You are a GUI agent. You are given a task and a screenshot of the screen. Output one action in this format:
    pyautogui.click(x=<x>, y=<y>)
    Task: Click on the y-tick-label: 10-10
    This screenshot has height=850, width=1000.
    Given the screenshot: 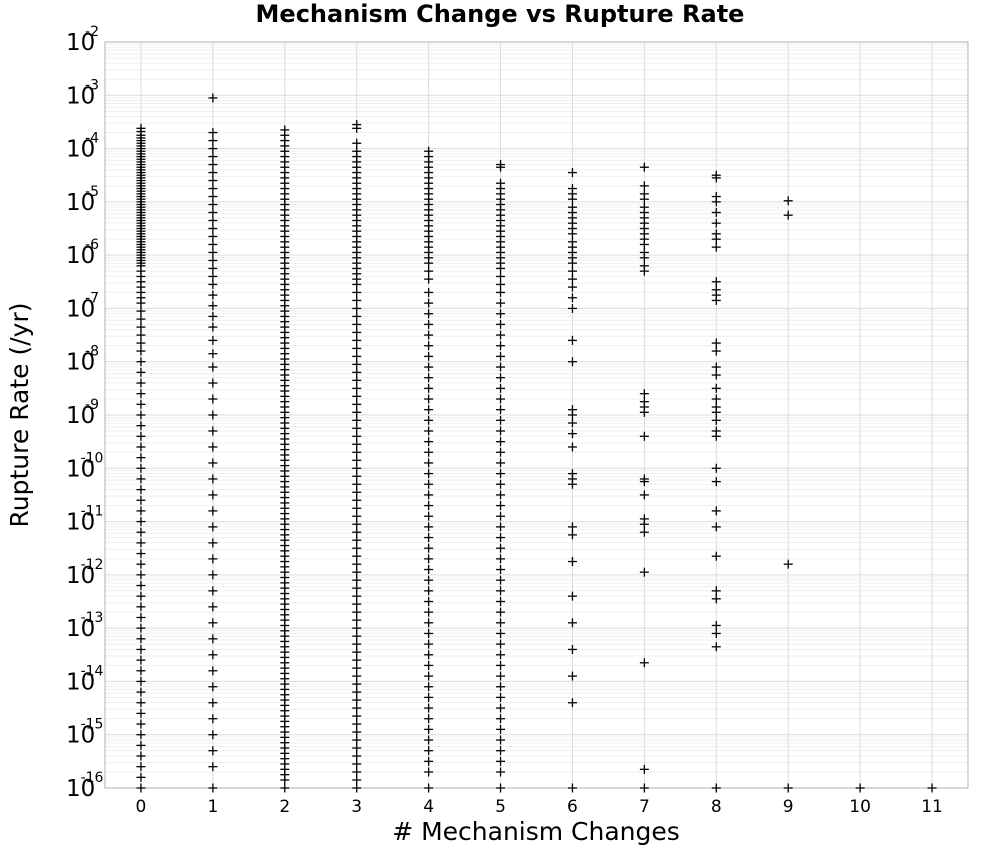 What is the action you would take?
    pyautogui.click(x=84, y=466)
    